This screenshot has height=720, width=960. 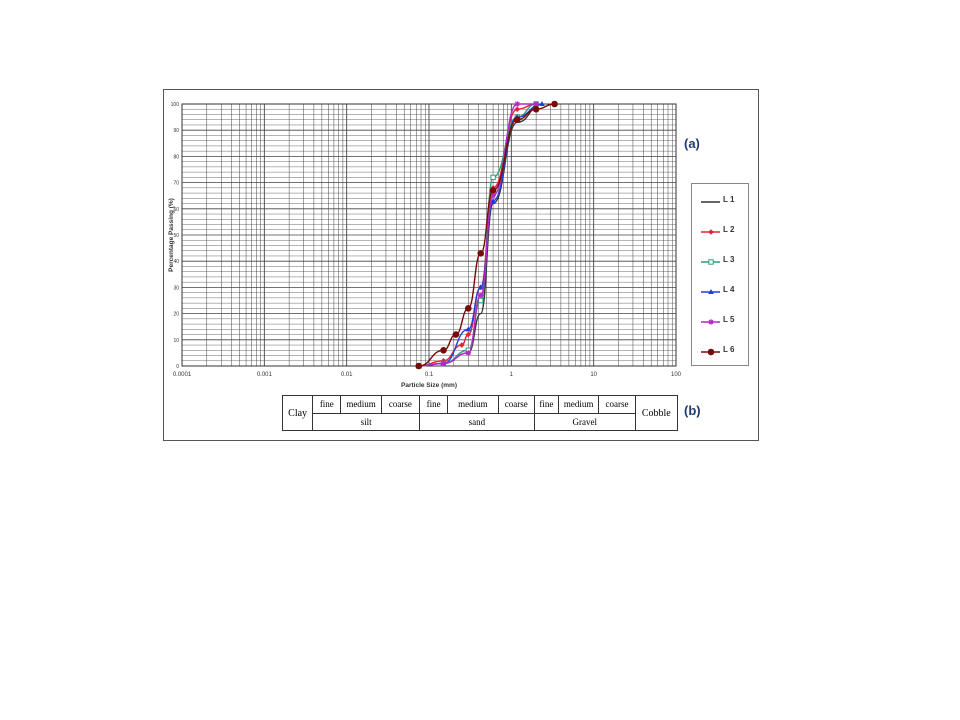 I want to click on y-tick-label: 50, so click(x=176, y=236).